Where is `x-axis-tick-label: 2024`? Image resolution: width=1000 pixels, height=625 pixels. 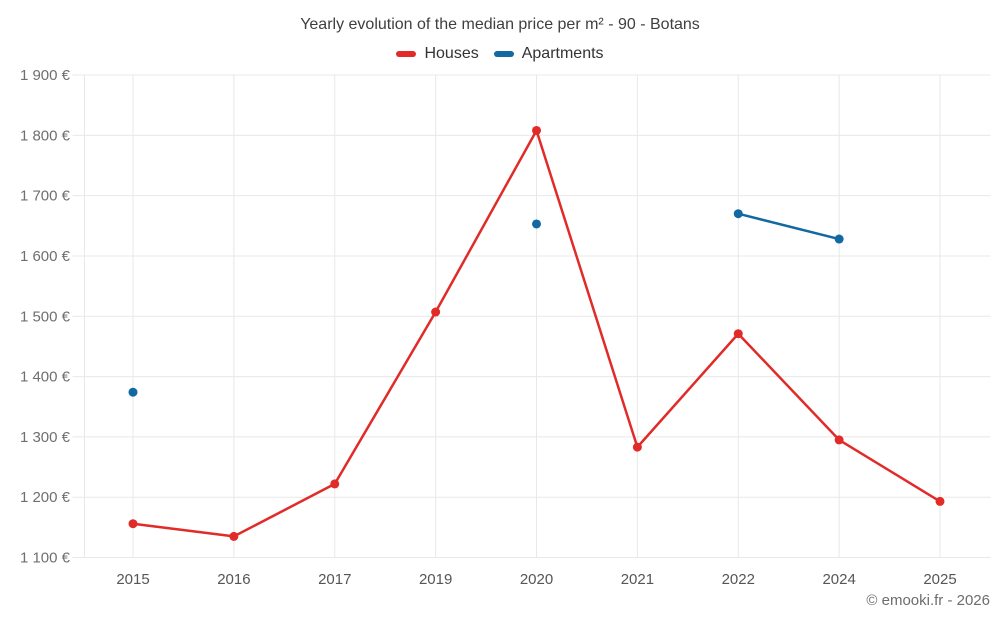 x-axis-tick-label: 2024 is located at coordinates (838, 579).